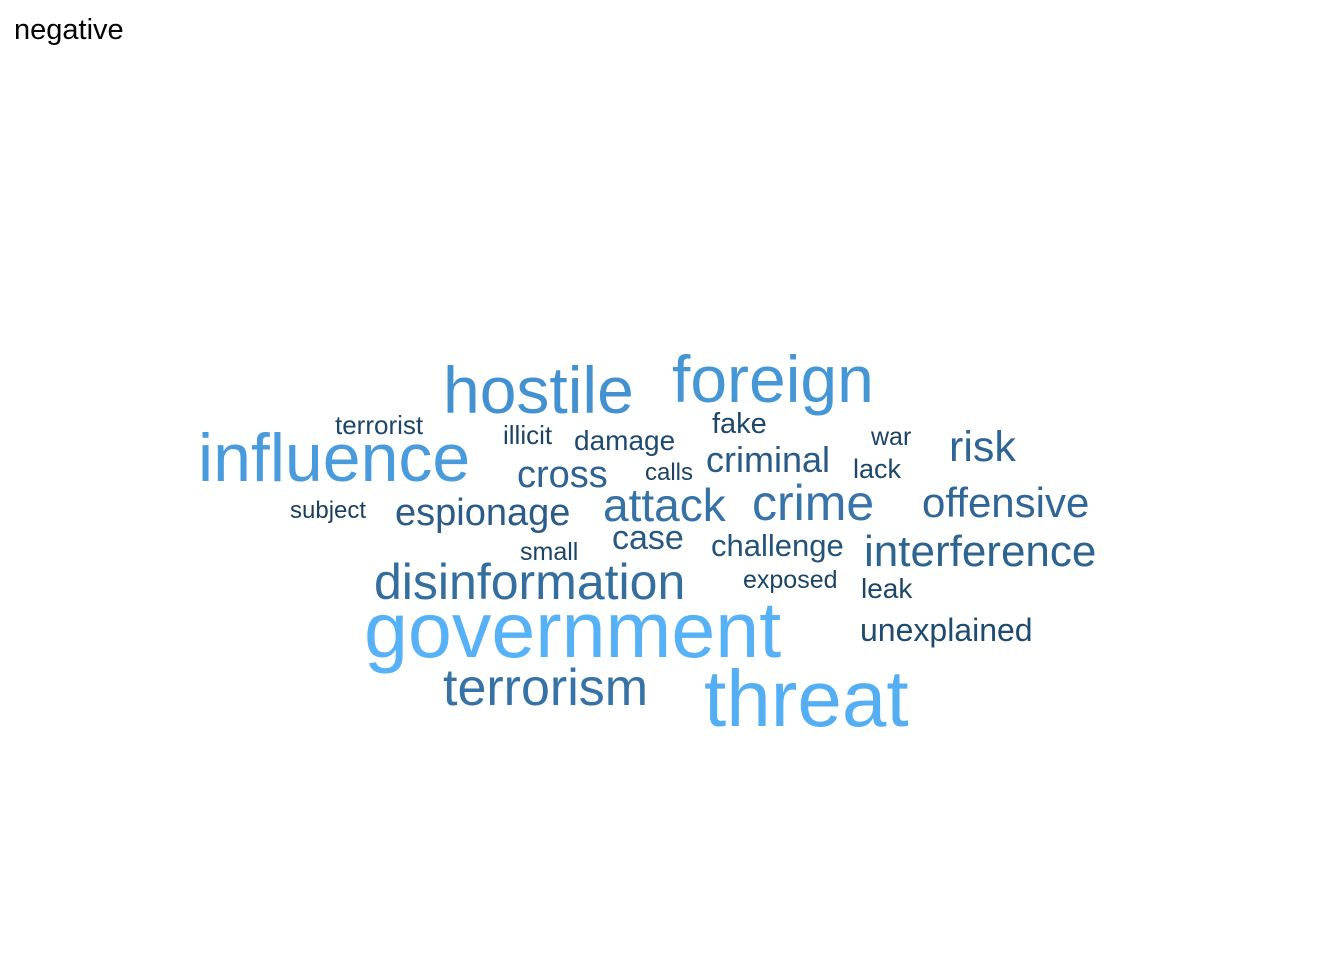 This screenshot has width=1344, height=960. What do you see at coordinates (334, 458) in the screenshot?
I see `word-influence: influence` at bounding box center [334, 458].